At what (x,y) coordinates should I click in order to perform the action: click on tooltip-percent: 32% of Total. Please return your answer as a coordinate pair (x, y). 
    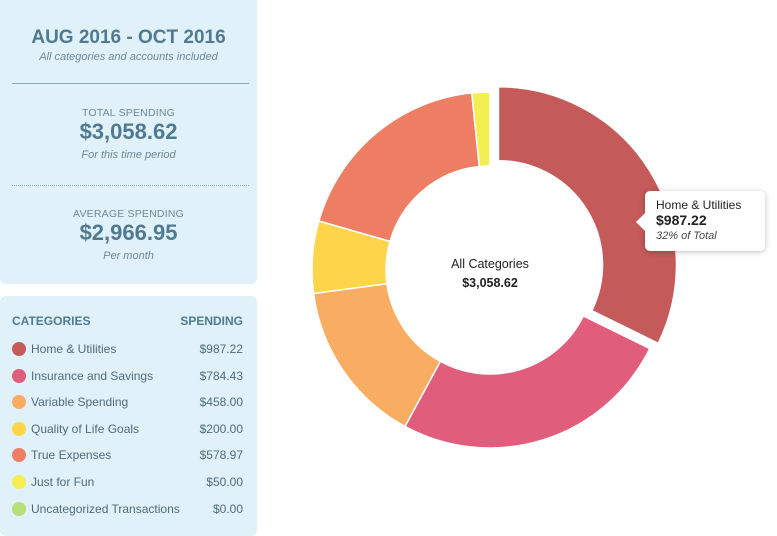
    Looking at the image, I should click on (686, 236).